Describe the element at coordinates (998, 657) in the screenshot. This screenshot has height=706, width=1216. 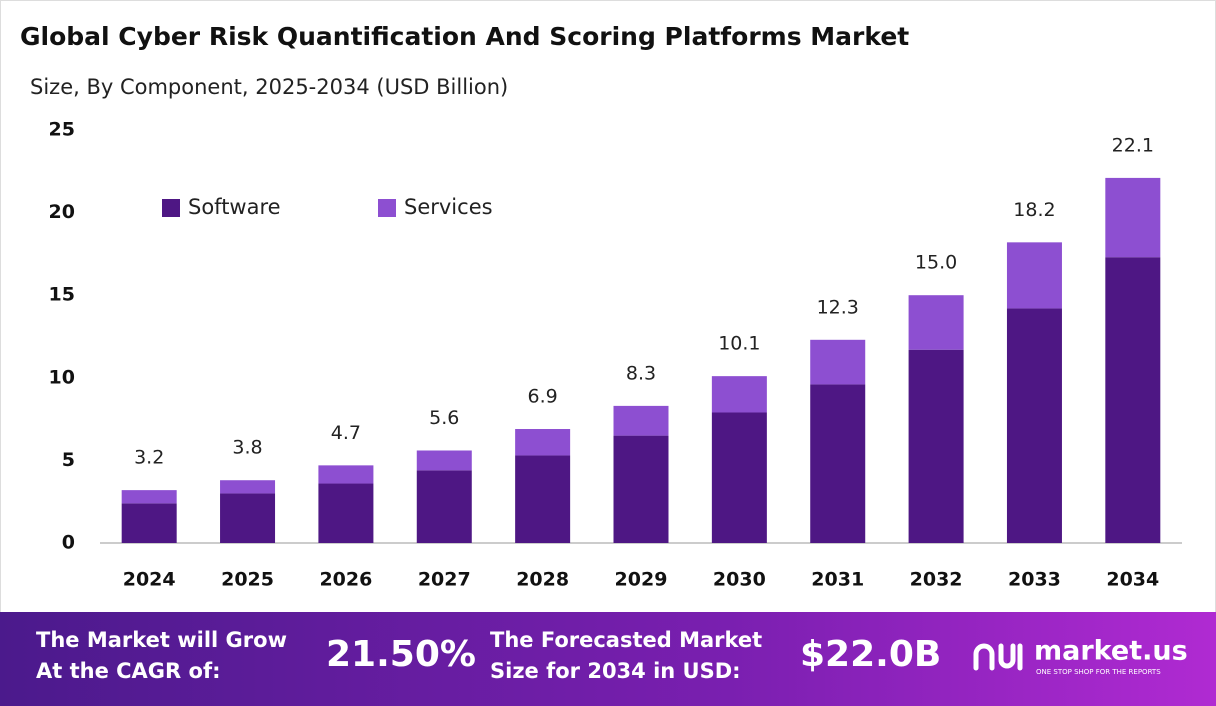
I see `brand-logo` at that location.